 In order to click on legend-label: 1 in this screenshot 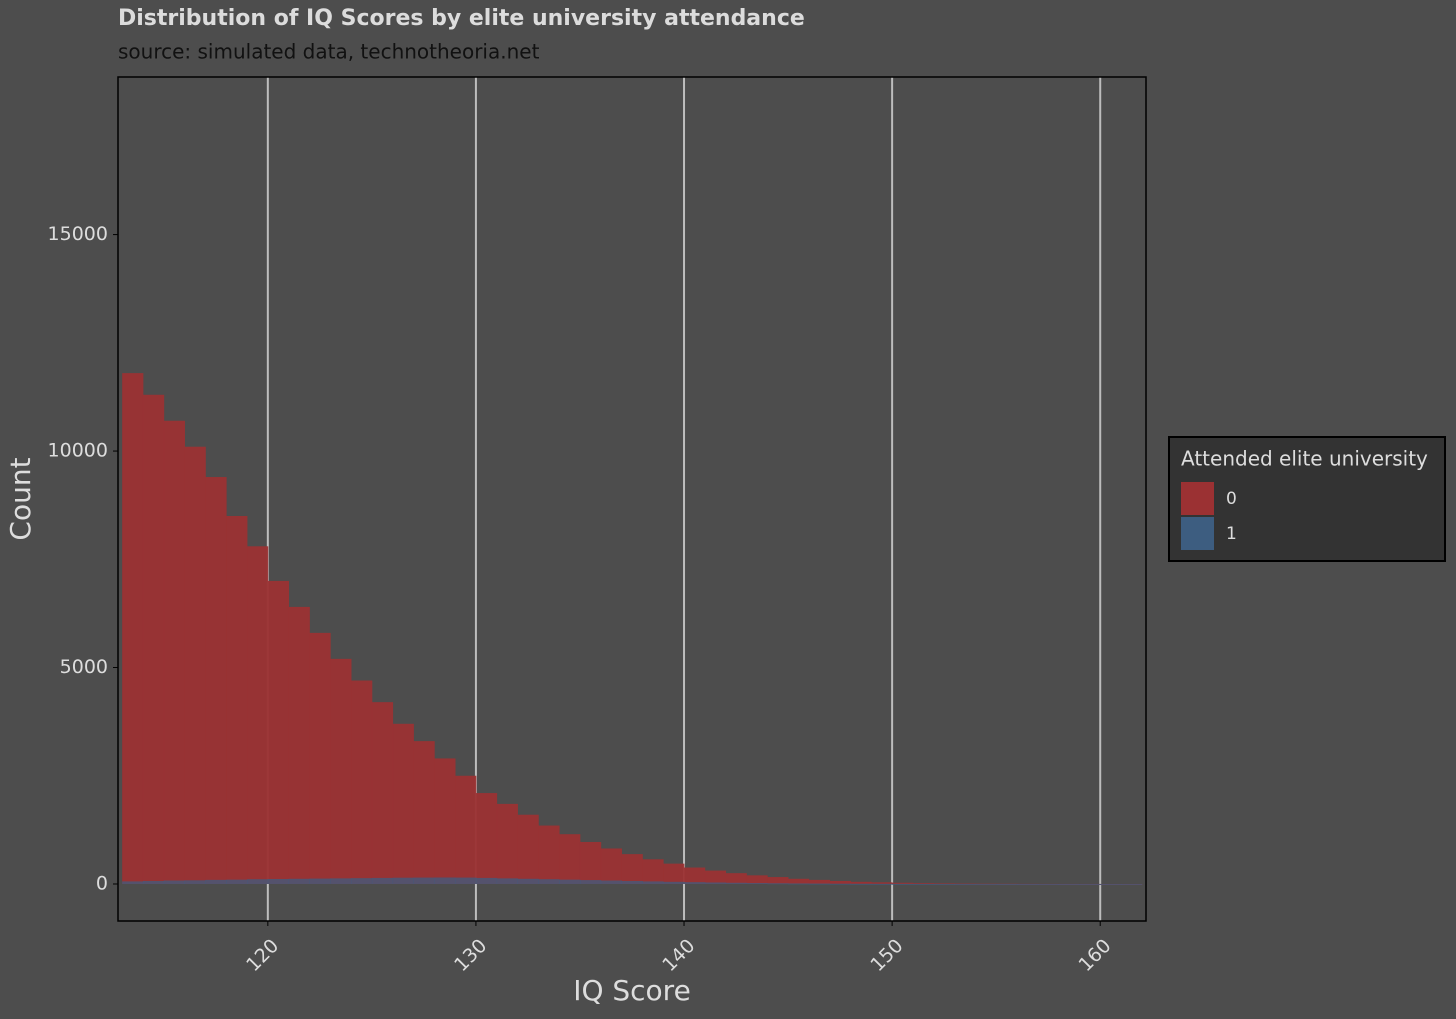, I will do `click(1231, 534)`.